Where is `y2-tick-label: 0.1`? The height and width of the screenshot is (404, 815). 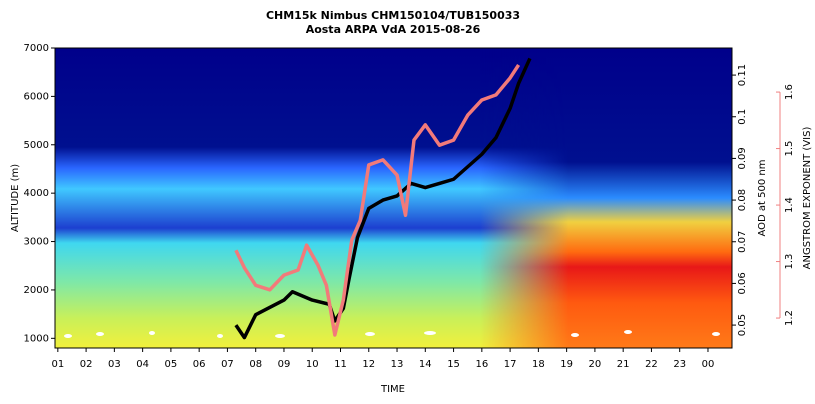 y2-tick-label: 0.1 is located at coordinates (742, 117).